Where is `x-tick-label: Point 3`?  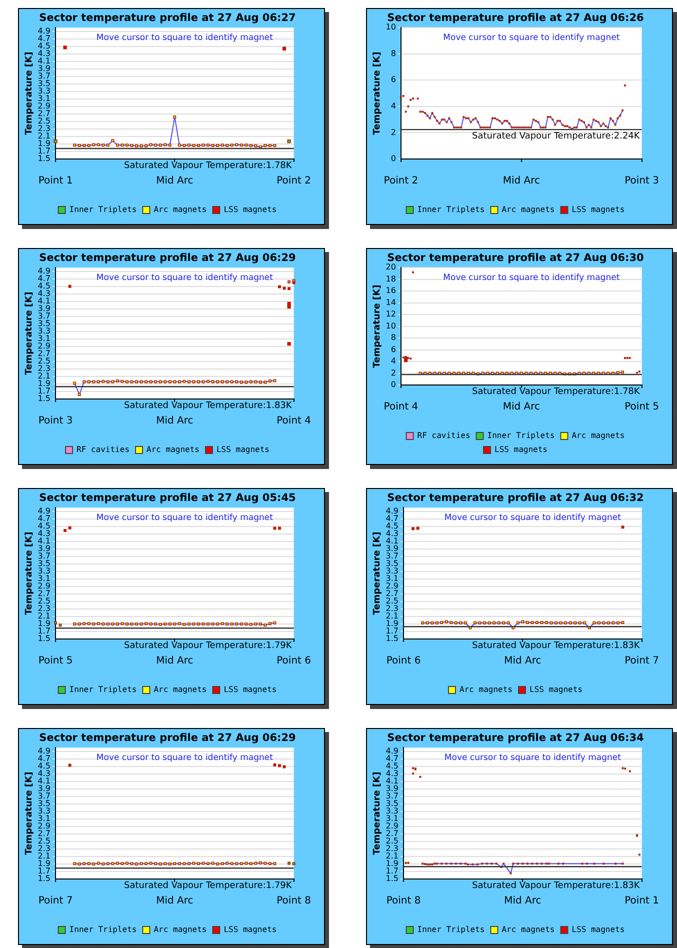 x-tick-label: Point 3 is located at coordinates (641, 181).